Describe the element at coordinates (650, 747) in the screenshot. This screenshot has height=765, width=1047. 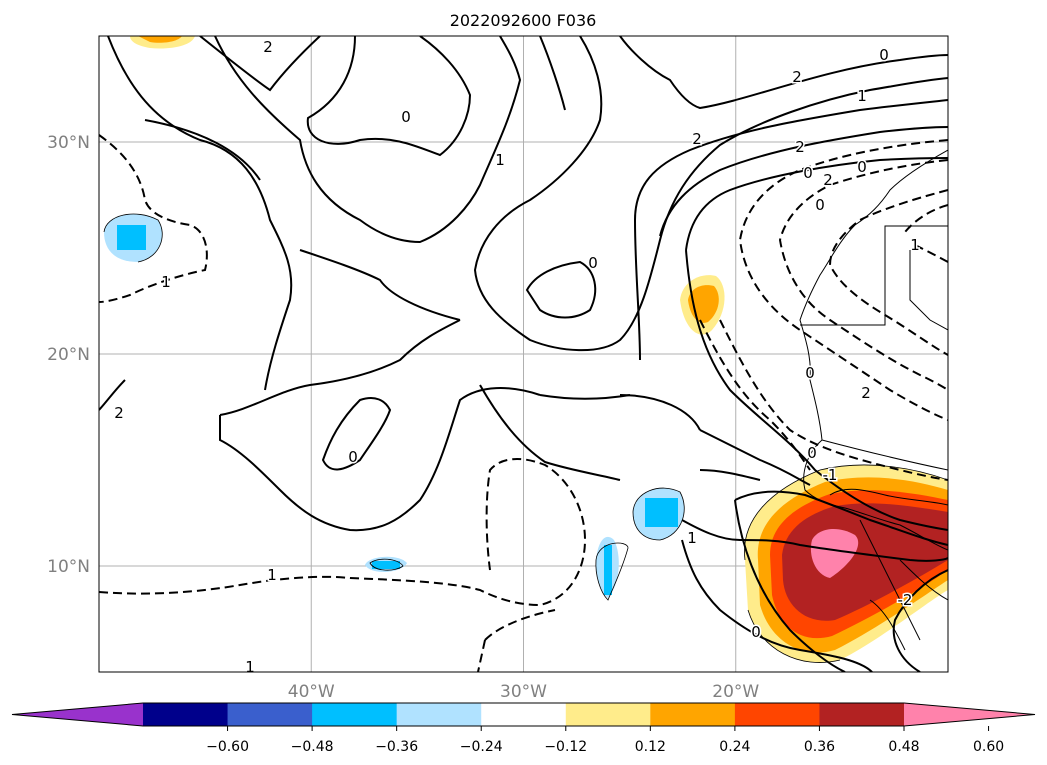
I see `colorbar-tick-label: 0.12` at that location.